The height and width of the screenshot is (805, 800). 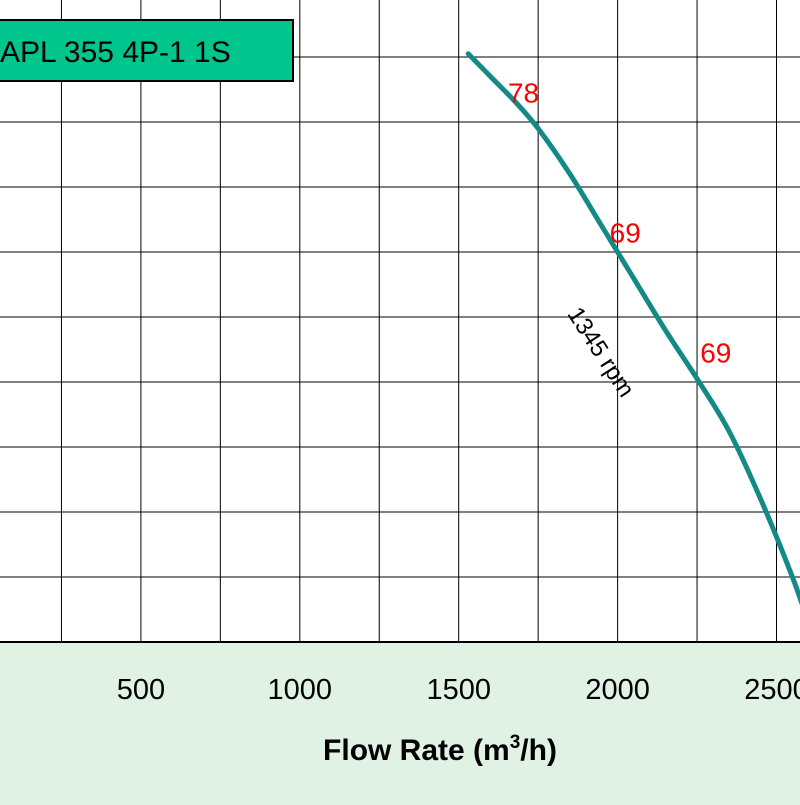 I want to click on x-tick-label: 2500, so click(x=772, y=690).